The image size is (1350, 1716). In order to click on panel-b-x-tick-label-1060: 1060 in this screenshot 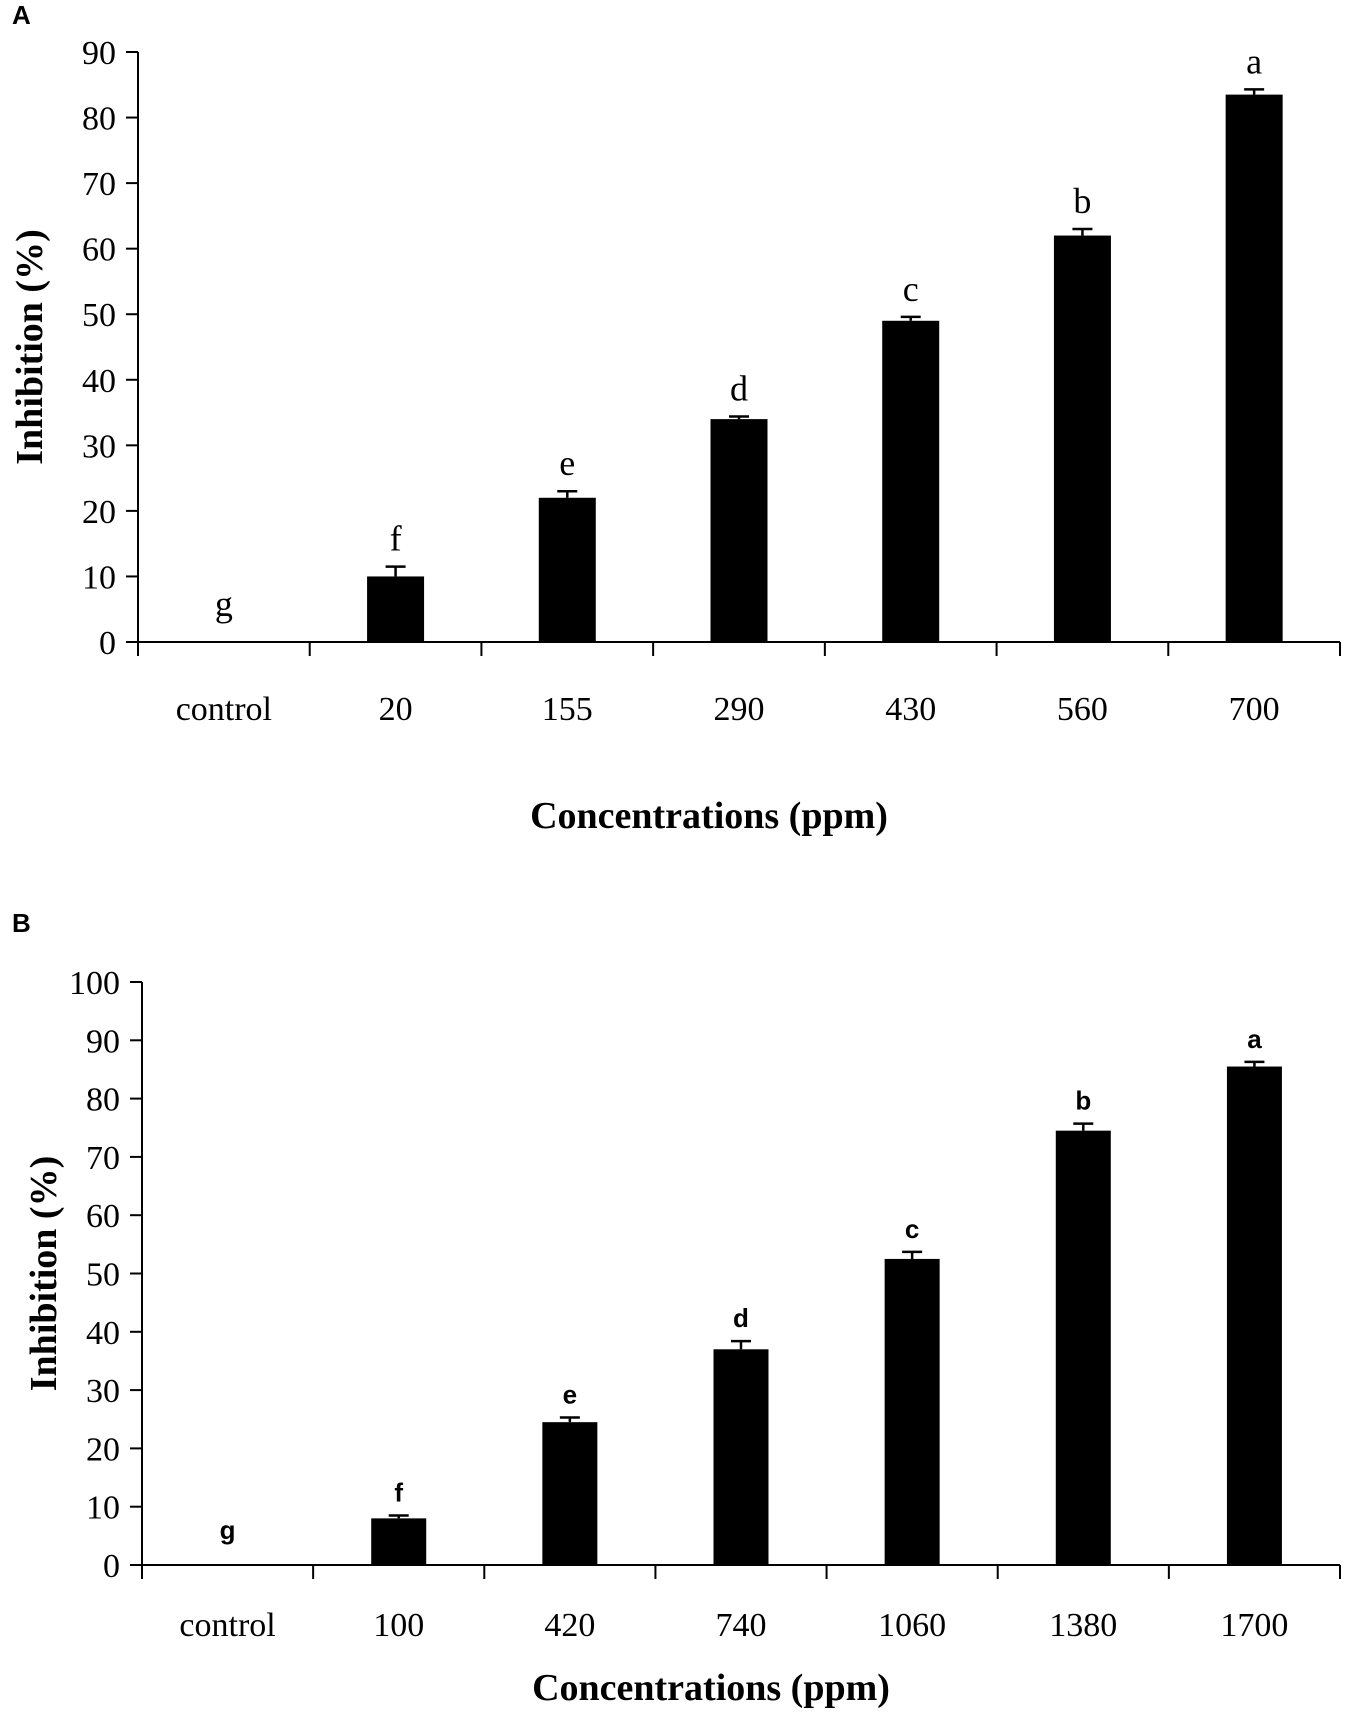, I will do `click(912, 1625)`.